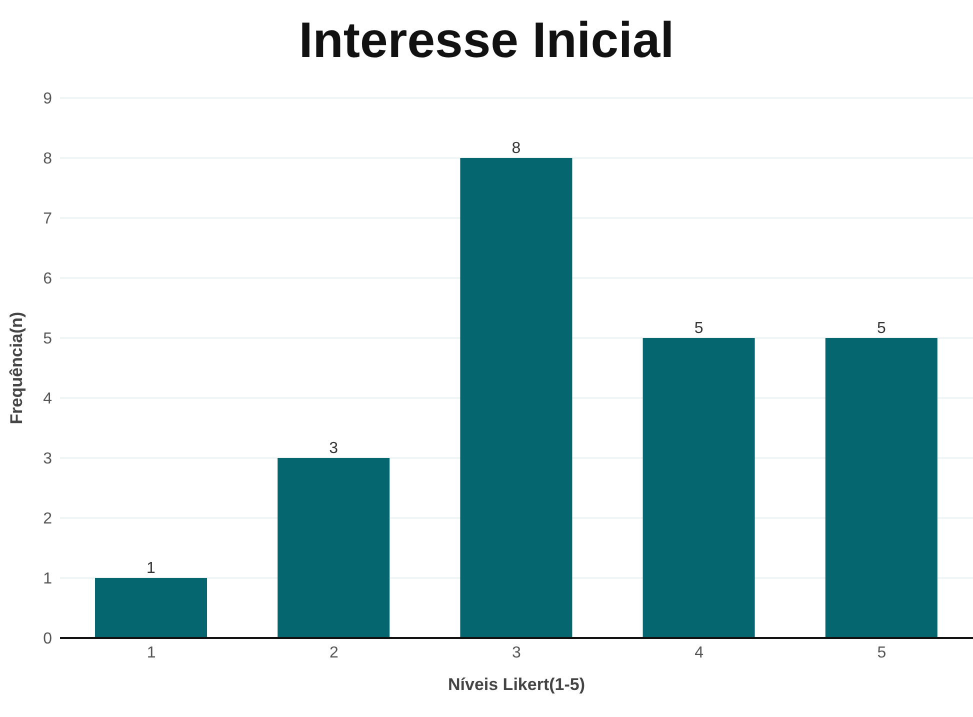 This screenshot has height=717, width=973. I want to click on y-tick-label: 7, so click(47, 219).